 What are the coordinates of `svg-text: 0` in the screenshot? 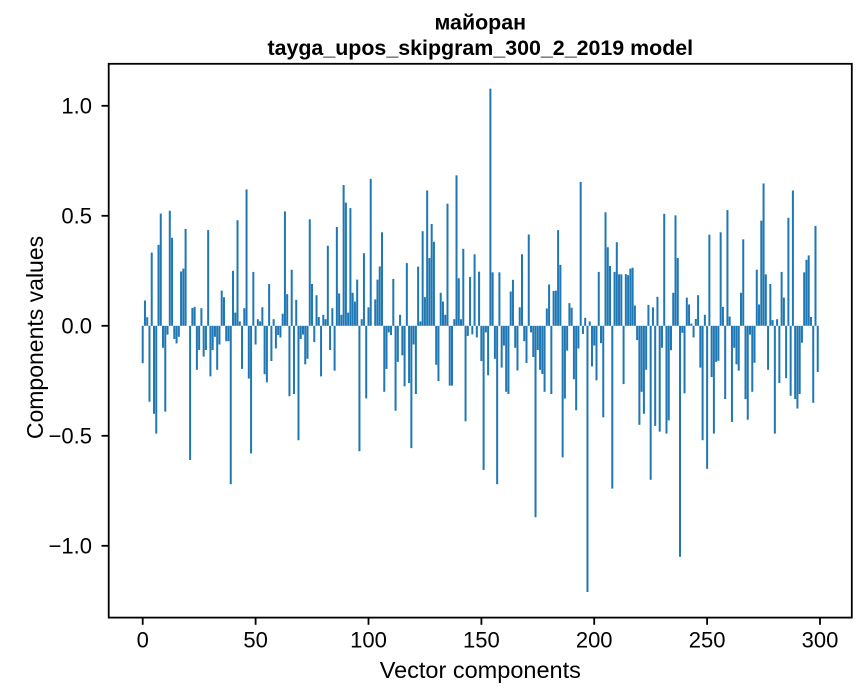 It's located at (143, 640).